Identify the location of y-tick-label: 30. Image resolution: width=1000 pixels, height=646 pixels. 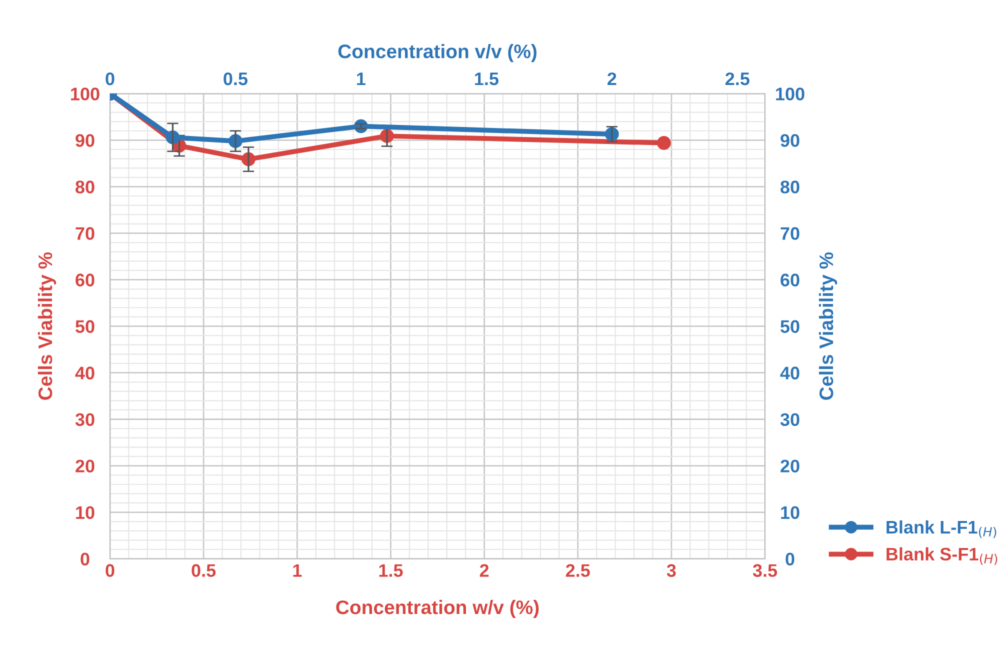
(84, 419).